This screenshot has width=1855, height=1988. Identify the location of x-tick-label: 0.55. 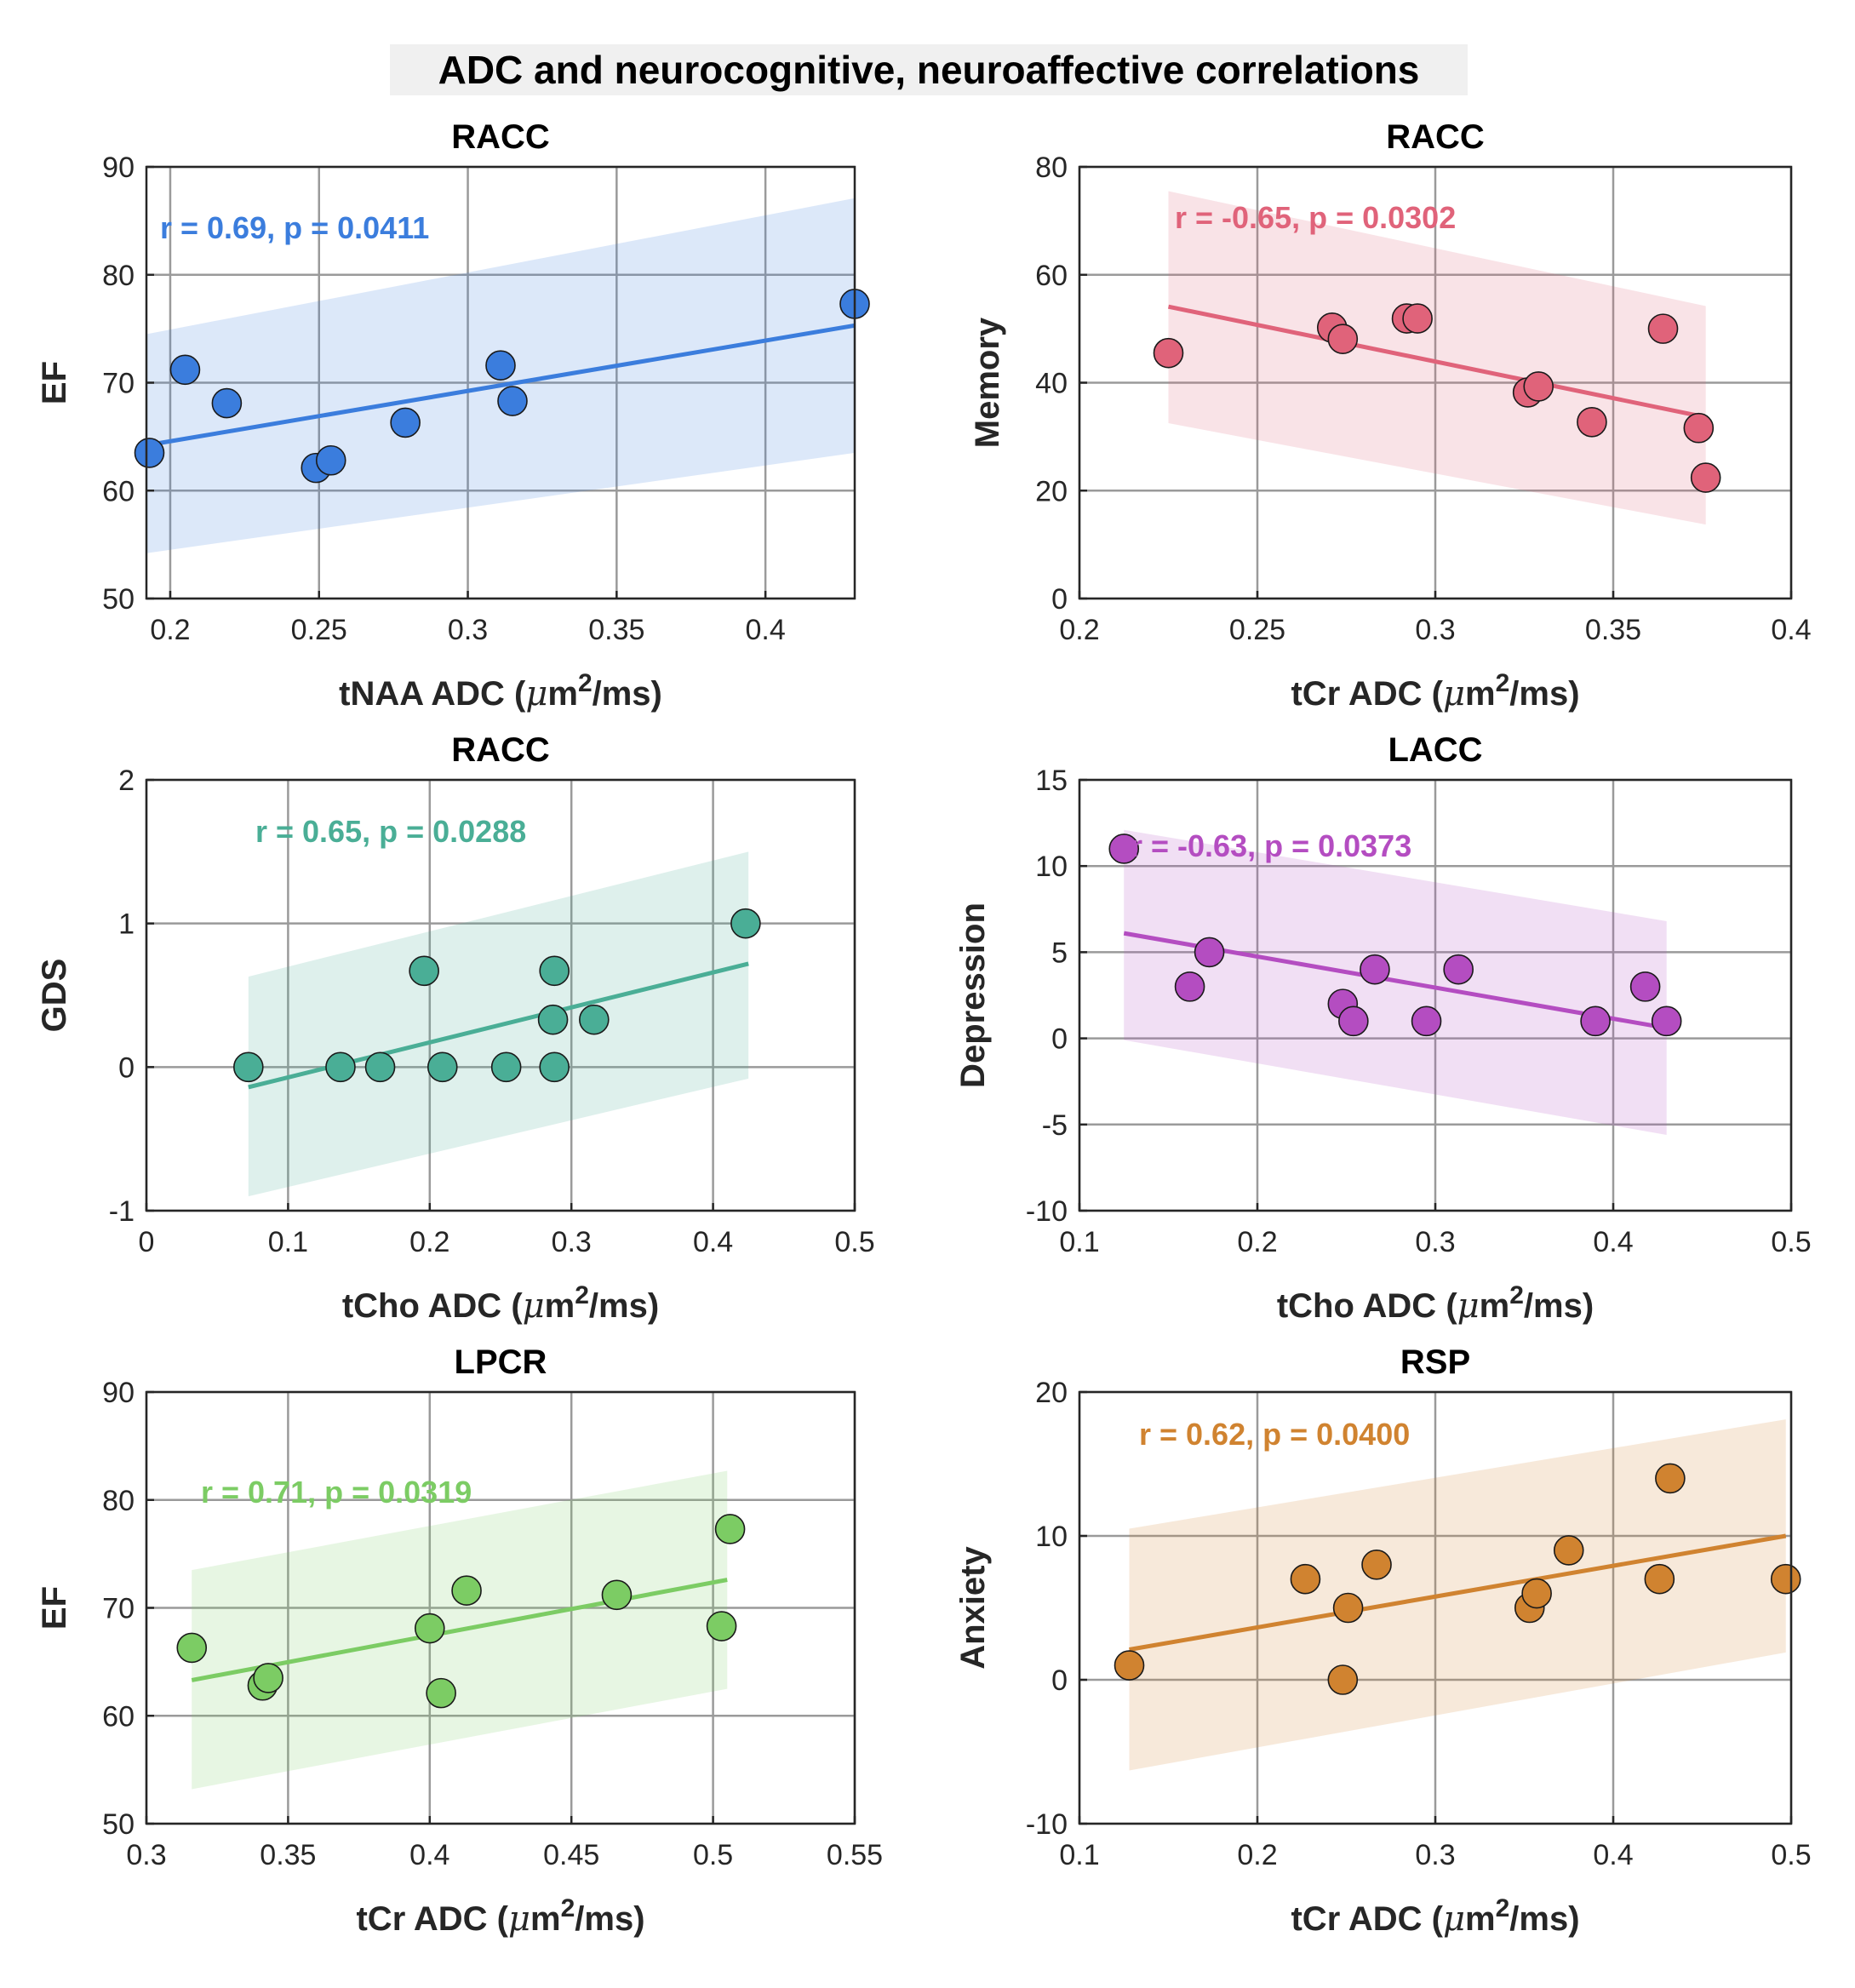
(855, 1855).